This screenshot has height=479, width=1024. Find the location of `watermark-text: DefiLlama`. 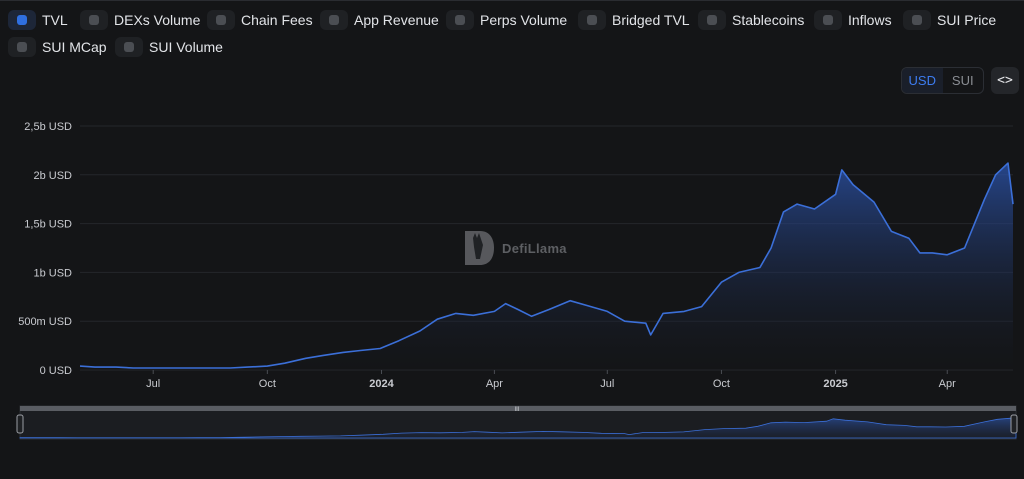

watermark-text: DefiLlama is located at coordinates (534, 248).